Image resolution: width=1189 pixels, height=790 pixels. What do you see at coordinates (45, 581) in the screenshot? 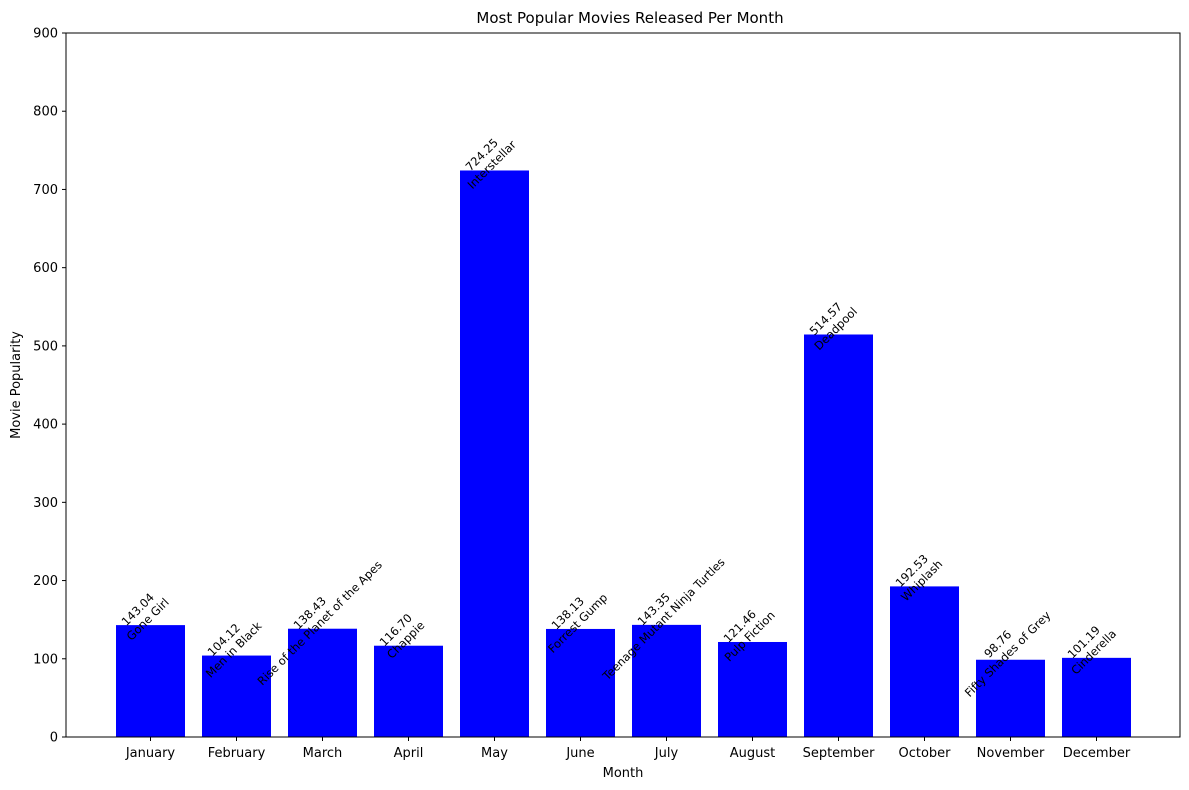
I see `y-tick-label: 200` at bounding box center [45, 581].